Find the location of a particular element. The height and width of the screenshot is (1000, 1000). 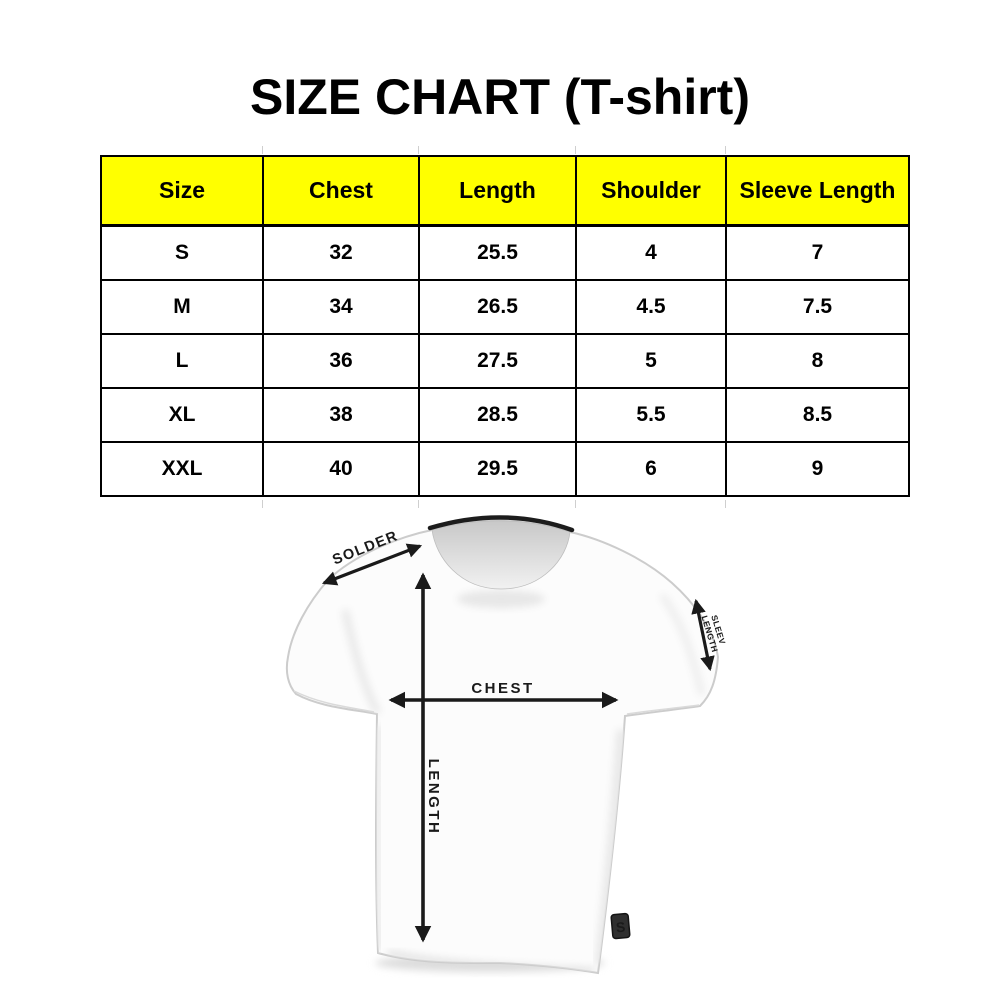

cell-size: XL is located at coordinates (182, 415).